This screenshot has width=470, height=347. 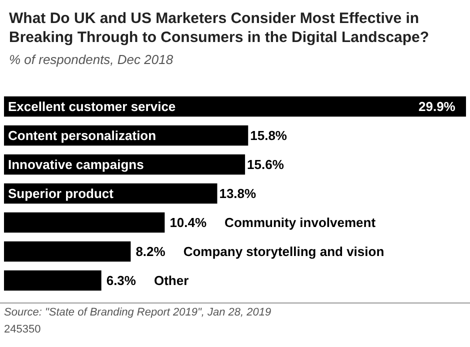 I want to click on data-label: 10.4%, so click(x=188, y=222).